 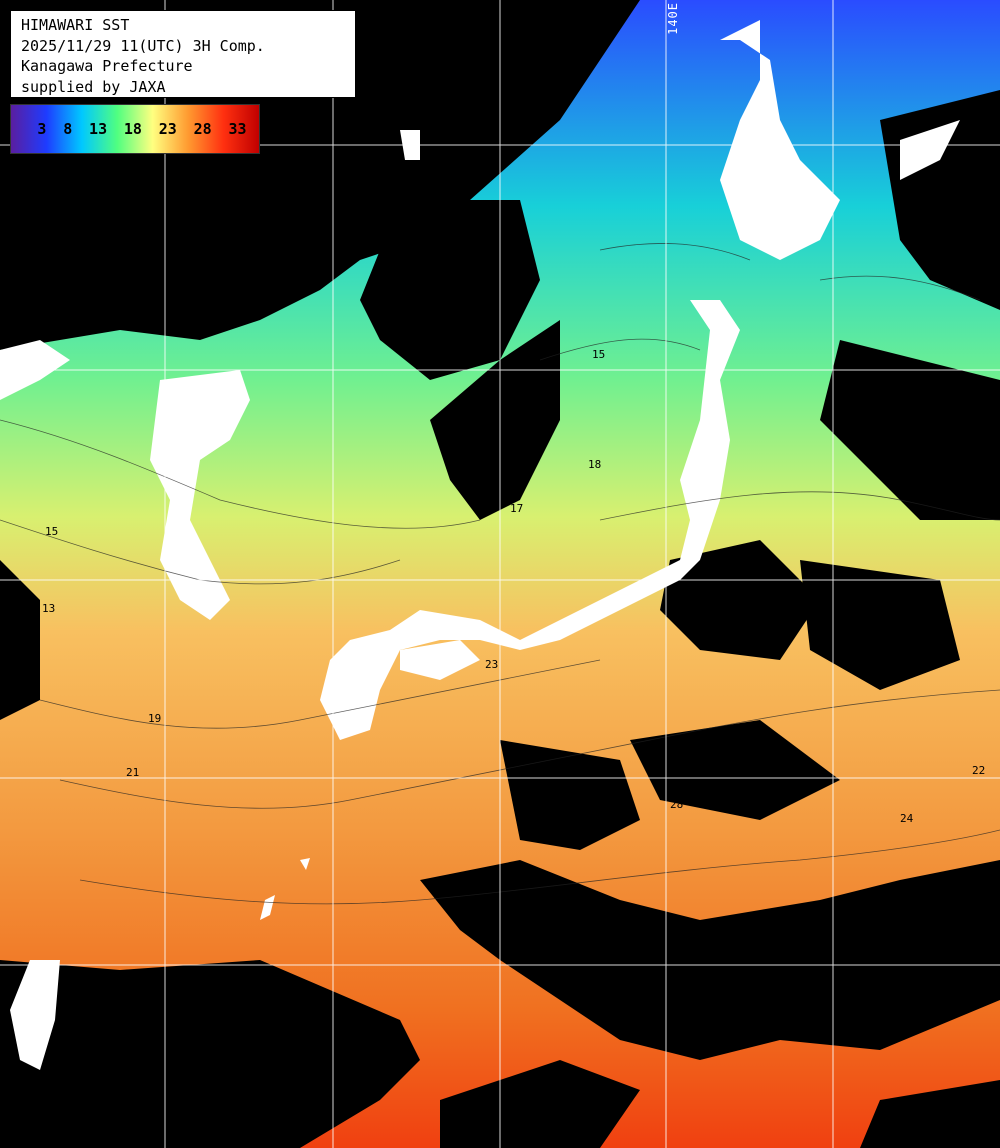 What do you see at coordinates (93, 86) in the screenshot?
I see `credit-label: supplied by JAXA` at bounding box center [93, 86].